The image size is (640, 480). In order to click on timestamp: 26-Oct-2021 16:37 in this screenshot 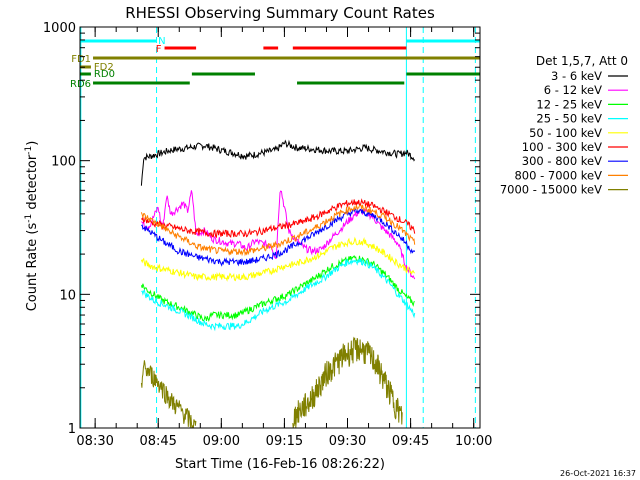, I will do `click(598, 473)`.